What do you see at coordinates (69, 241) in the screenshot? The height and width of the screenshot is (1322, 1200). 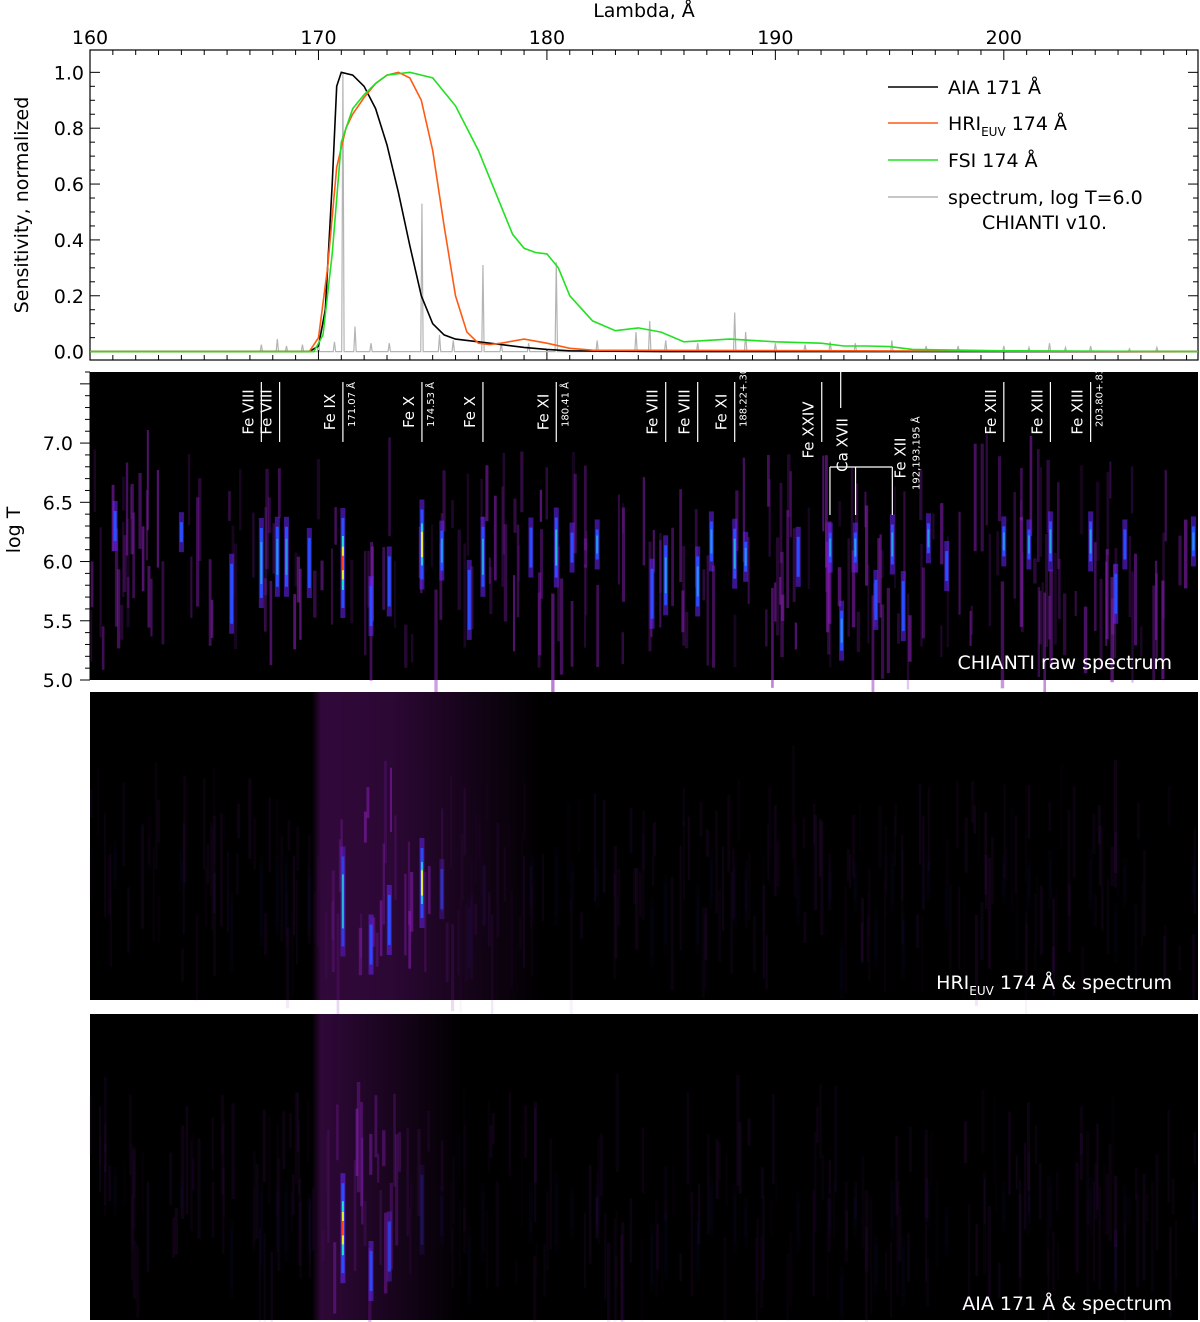 I see `y-tick-label: 0.4` at bounding box center [69, 241].